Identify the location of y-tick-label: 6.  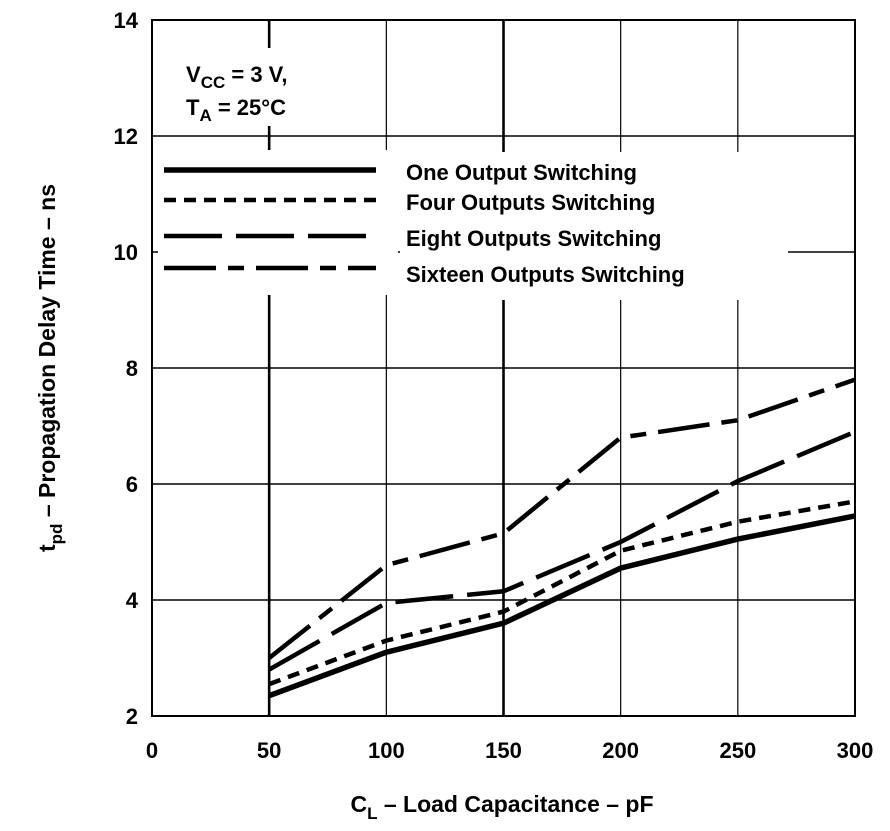
(132, 484).